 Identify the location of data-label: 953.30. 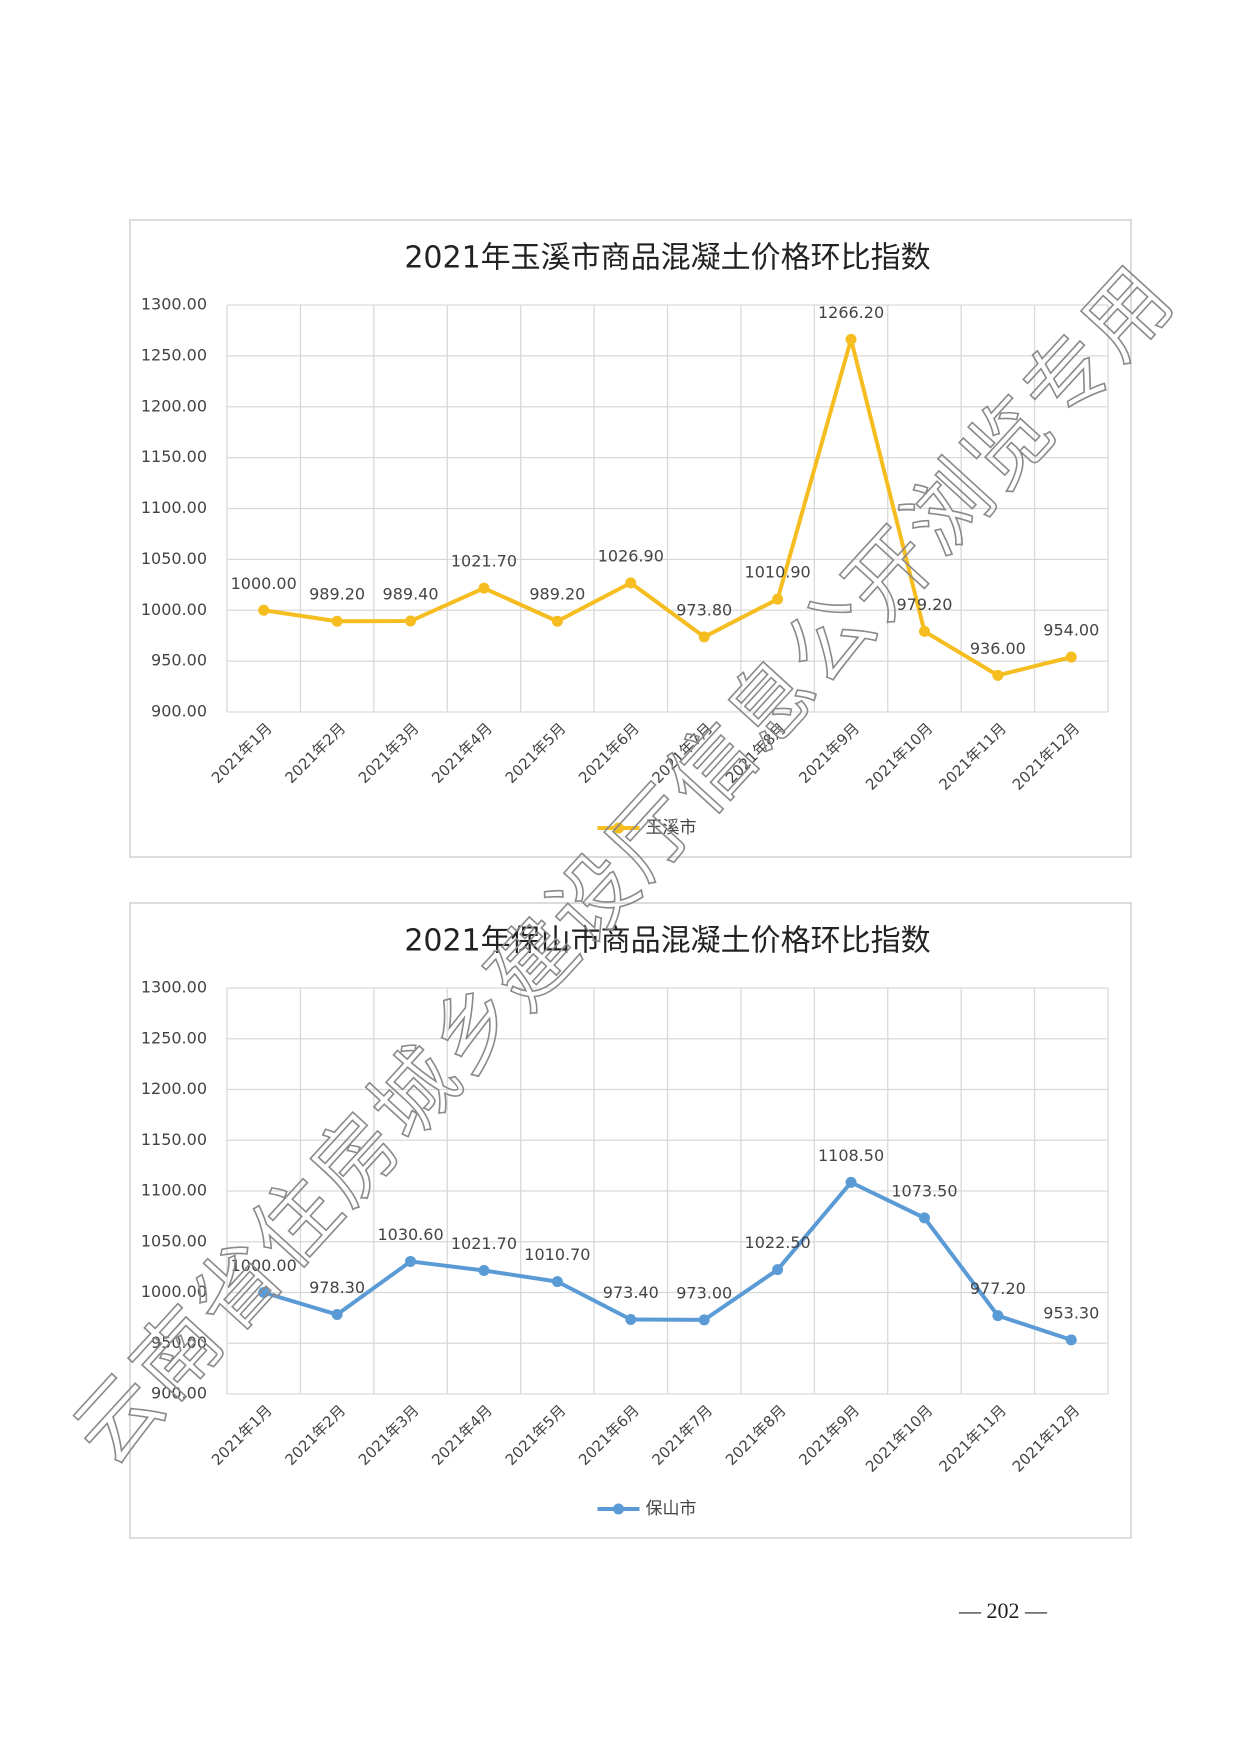
(1071, 1312).